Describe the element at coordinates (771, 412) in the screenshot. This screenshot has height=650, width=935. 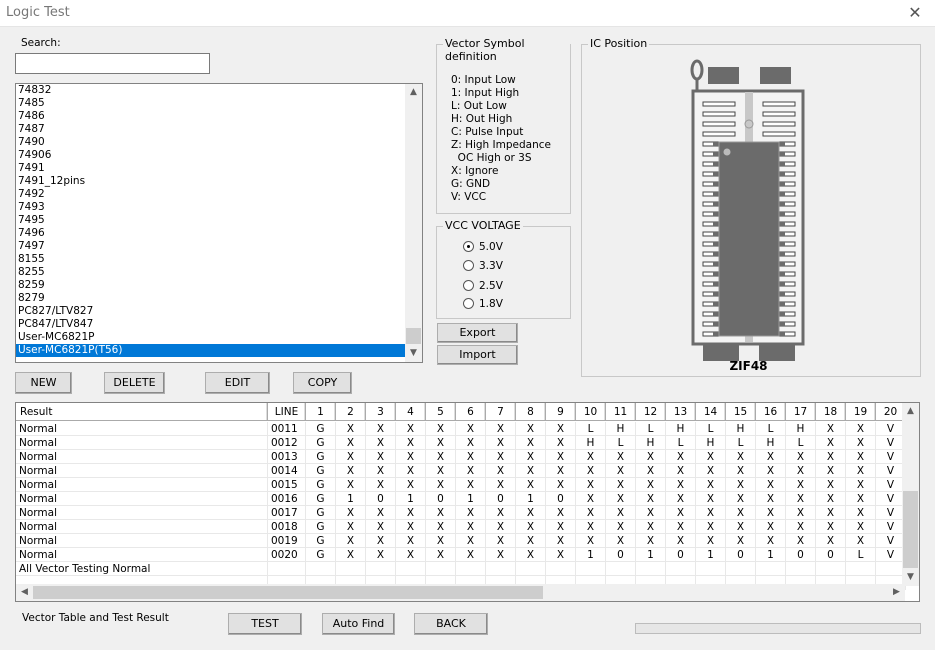
I see `column-header: 16` at that location.